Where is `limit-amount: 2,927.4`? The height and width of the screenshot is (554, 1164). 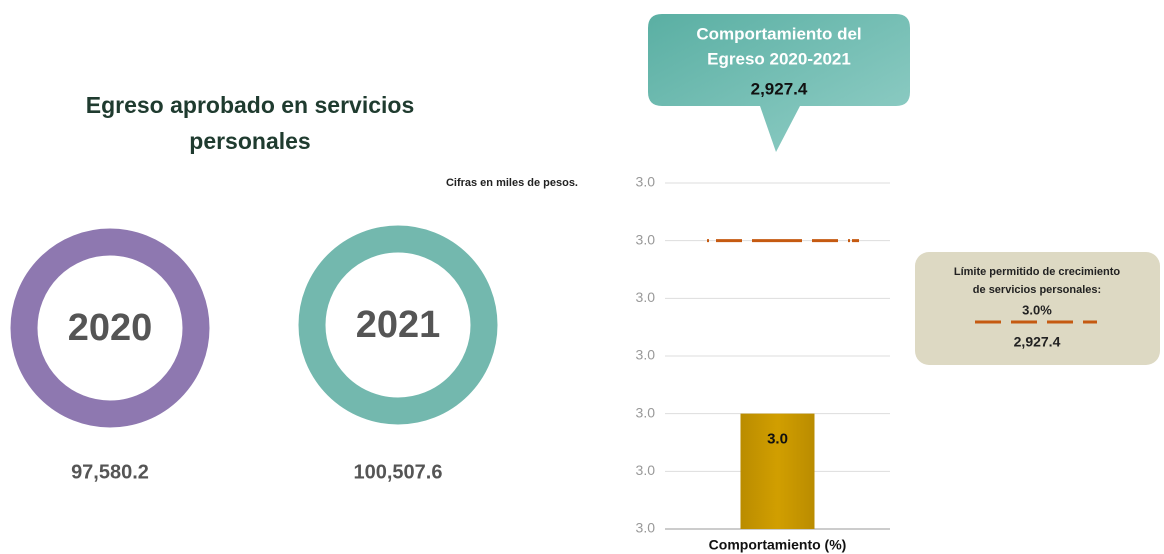
limit-amount: 2,927.4 is located at coordinates (1037, 342).